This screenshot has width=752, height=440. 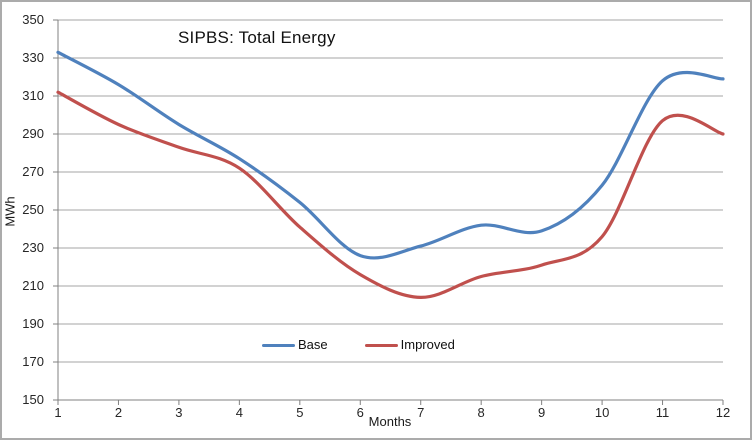 I want to click on y-tick-label: 210, so click(x=33, y=285).